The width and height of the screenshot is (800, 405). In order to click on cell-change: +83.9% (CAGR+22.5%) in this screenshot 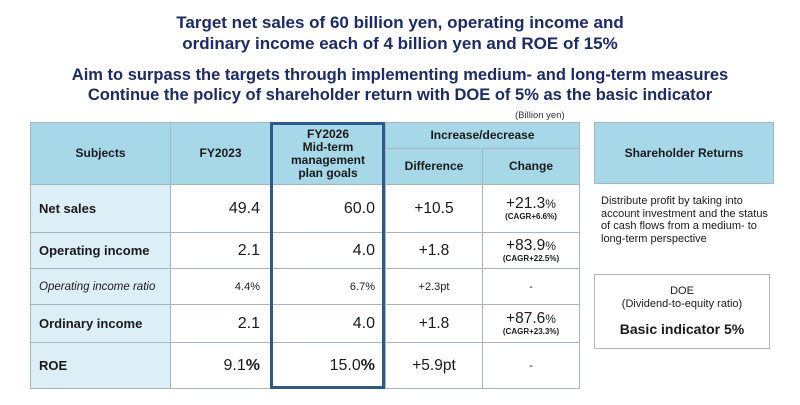, I will do `click(531, 250)`.